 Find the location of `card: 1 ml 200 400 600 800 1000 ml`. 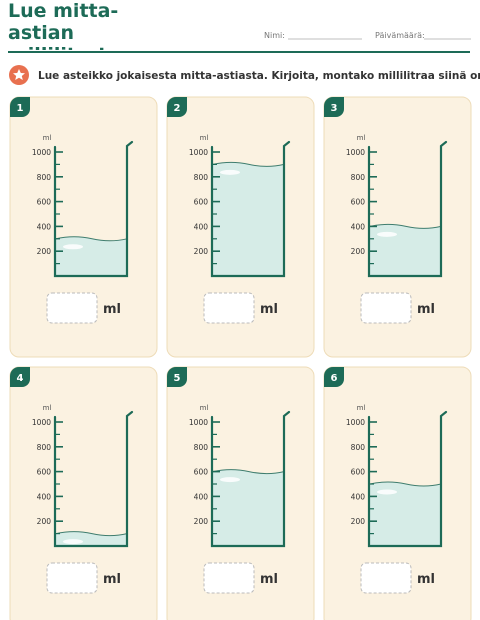

card: 1 ml 200 400 600 800 1000 ml is located at coordinates (83, 227).